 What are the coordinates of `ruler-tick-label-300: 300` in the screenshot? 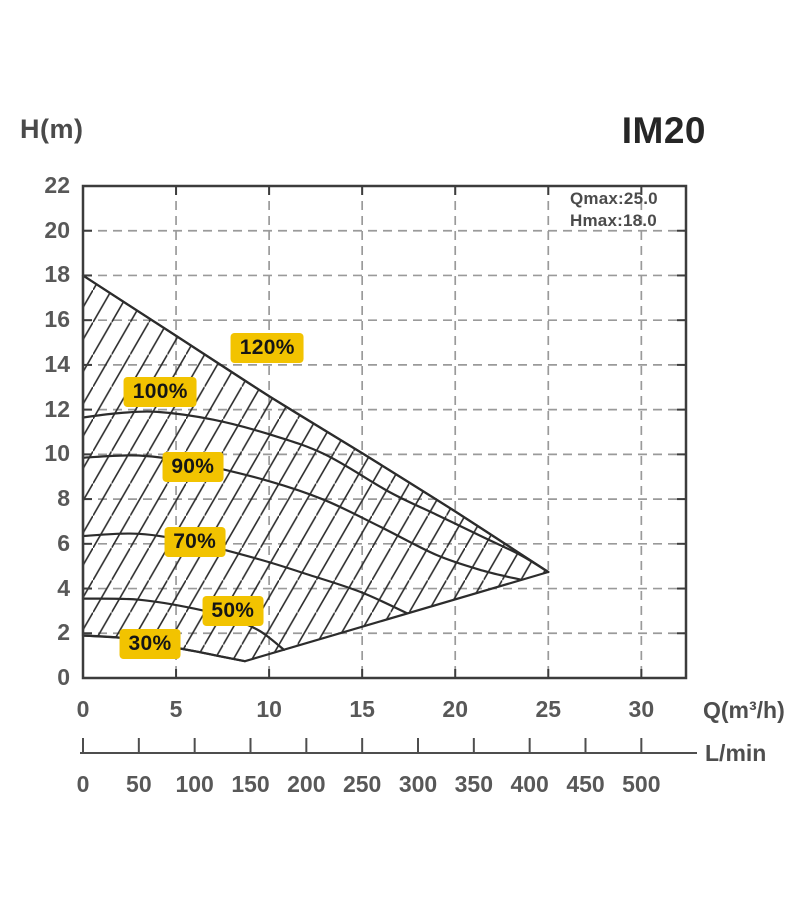 It's located at (418, 784).